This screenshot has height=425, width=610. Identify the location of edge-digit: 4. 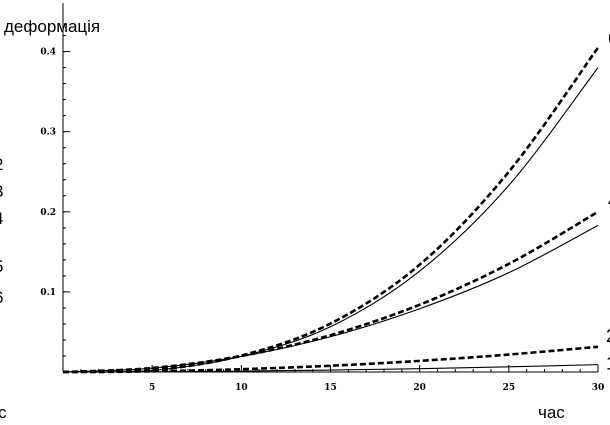
(1, 218).